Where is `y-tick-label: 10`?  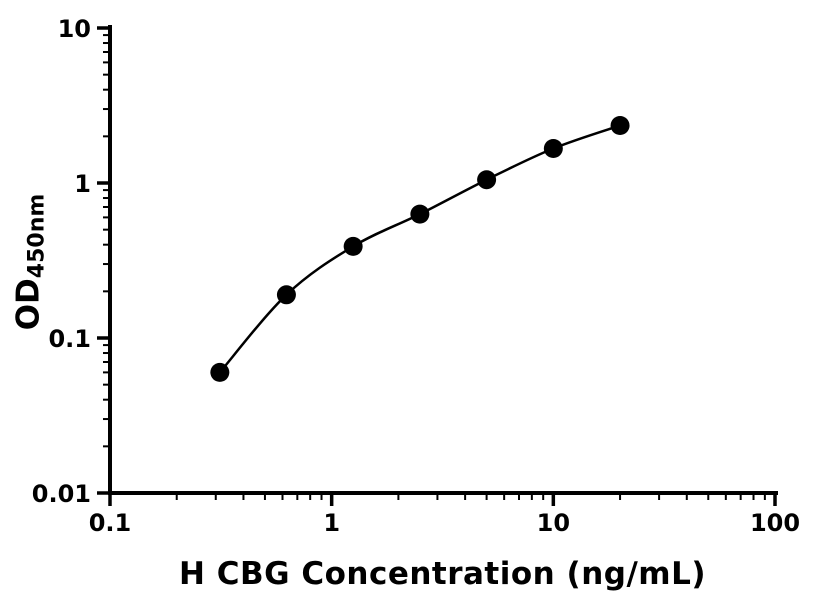
y-tick-label: 10 is located at coordinates (74, 29).